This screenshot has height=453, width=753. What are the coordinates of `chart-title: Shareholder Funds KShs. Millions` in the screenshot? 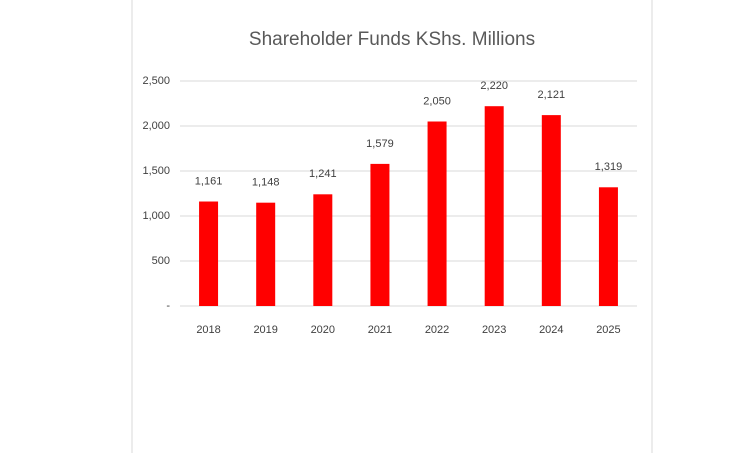 It's located at (392, 39).